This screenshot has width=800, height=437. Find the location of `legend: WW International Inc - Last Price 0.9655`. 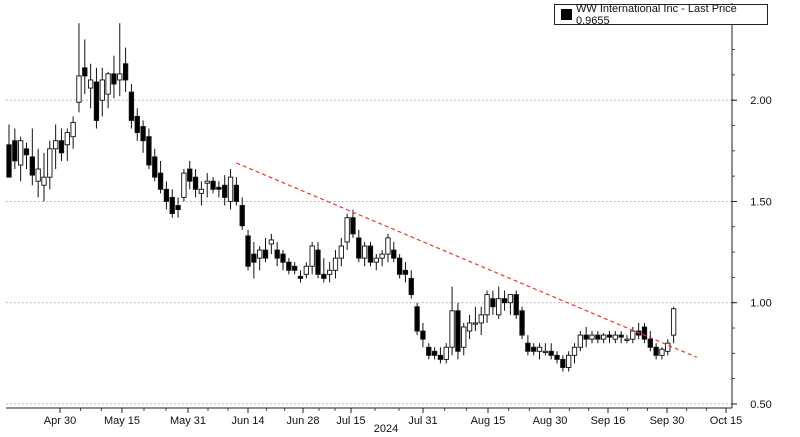

legend: WW International Inc - Last Price 0.9655 is located at coordinates (661, 15).